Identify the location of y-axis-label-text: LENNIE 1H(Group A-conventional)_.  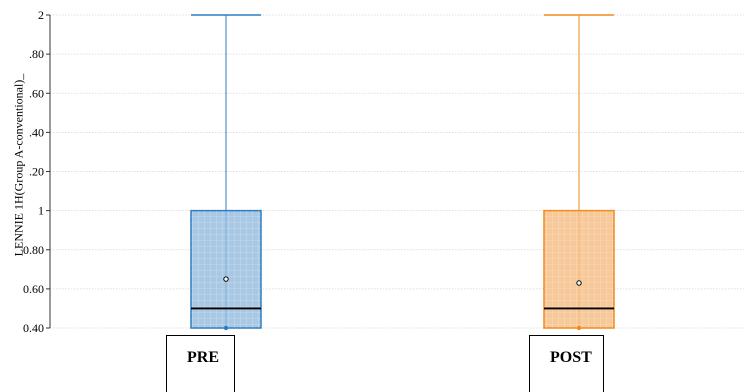
(18, 165).